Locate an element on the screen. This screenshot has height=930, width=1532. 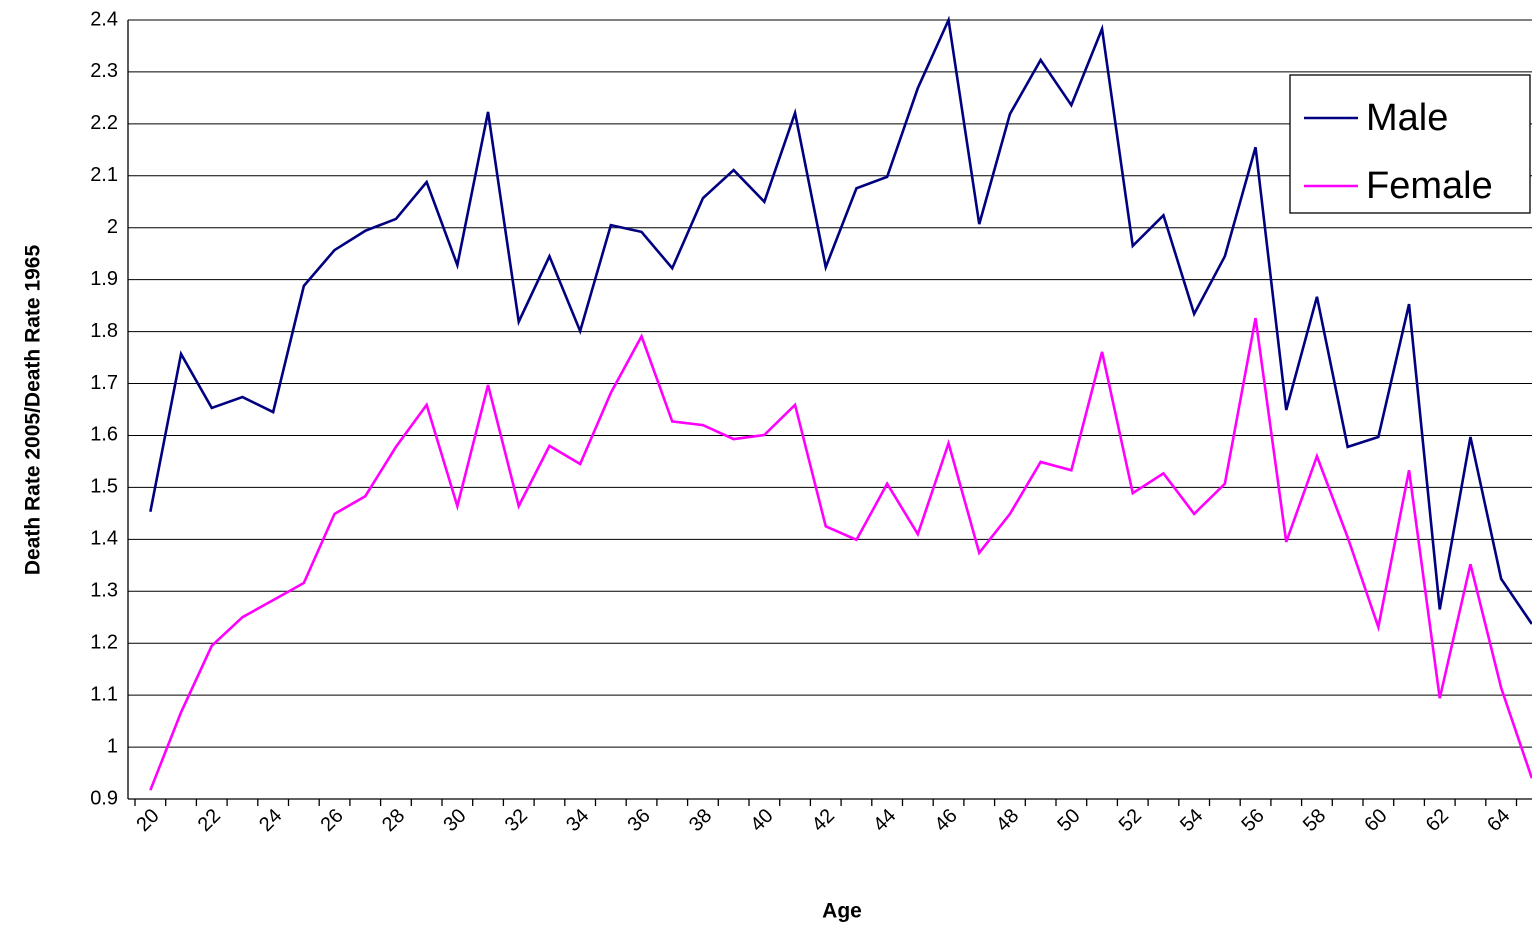
x-tick-label: 64 is located at coordinates (1498, 820).